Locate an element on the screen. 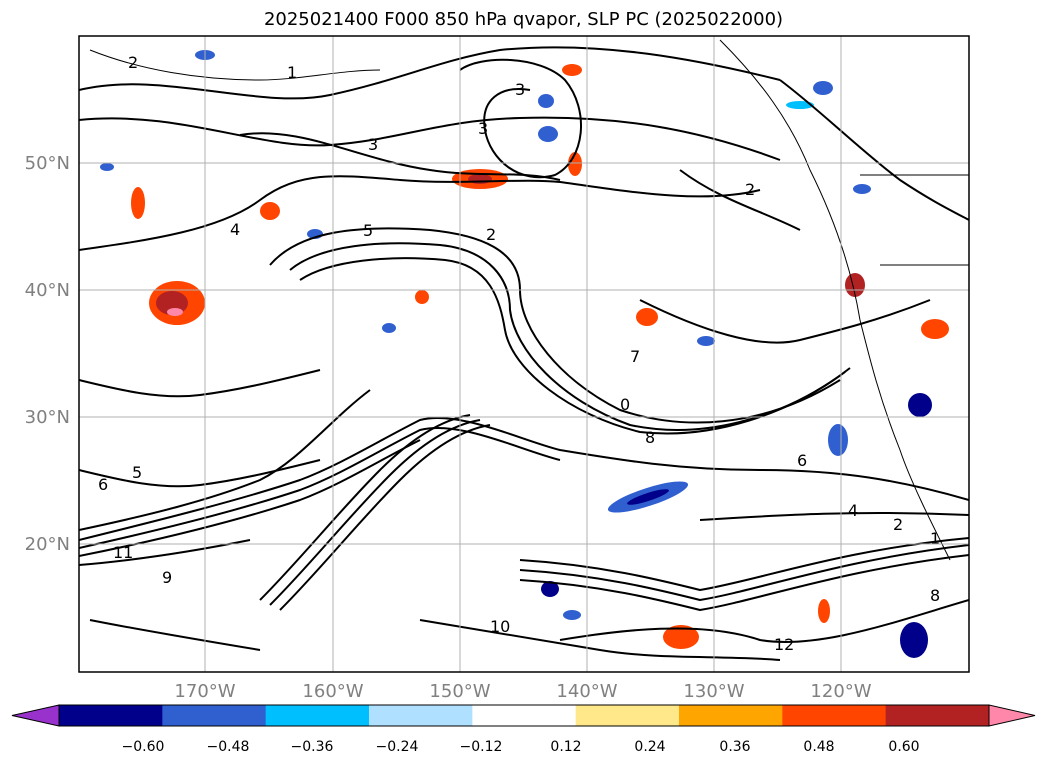  lat-label-30n: 30°N is located at coordinates (47, 417).